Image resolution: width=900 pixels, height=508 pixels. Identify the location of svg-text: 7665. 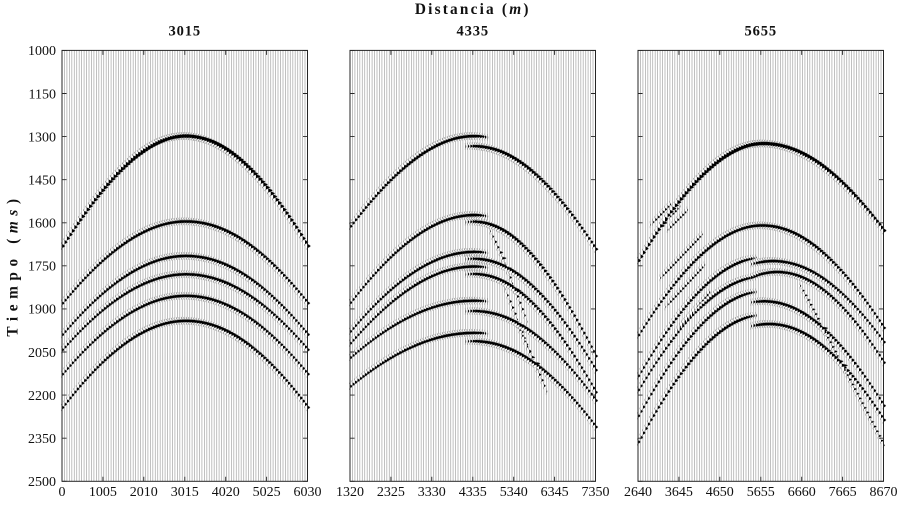
(843, 492).